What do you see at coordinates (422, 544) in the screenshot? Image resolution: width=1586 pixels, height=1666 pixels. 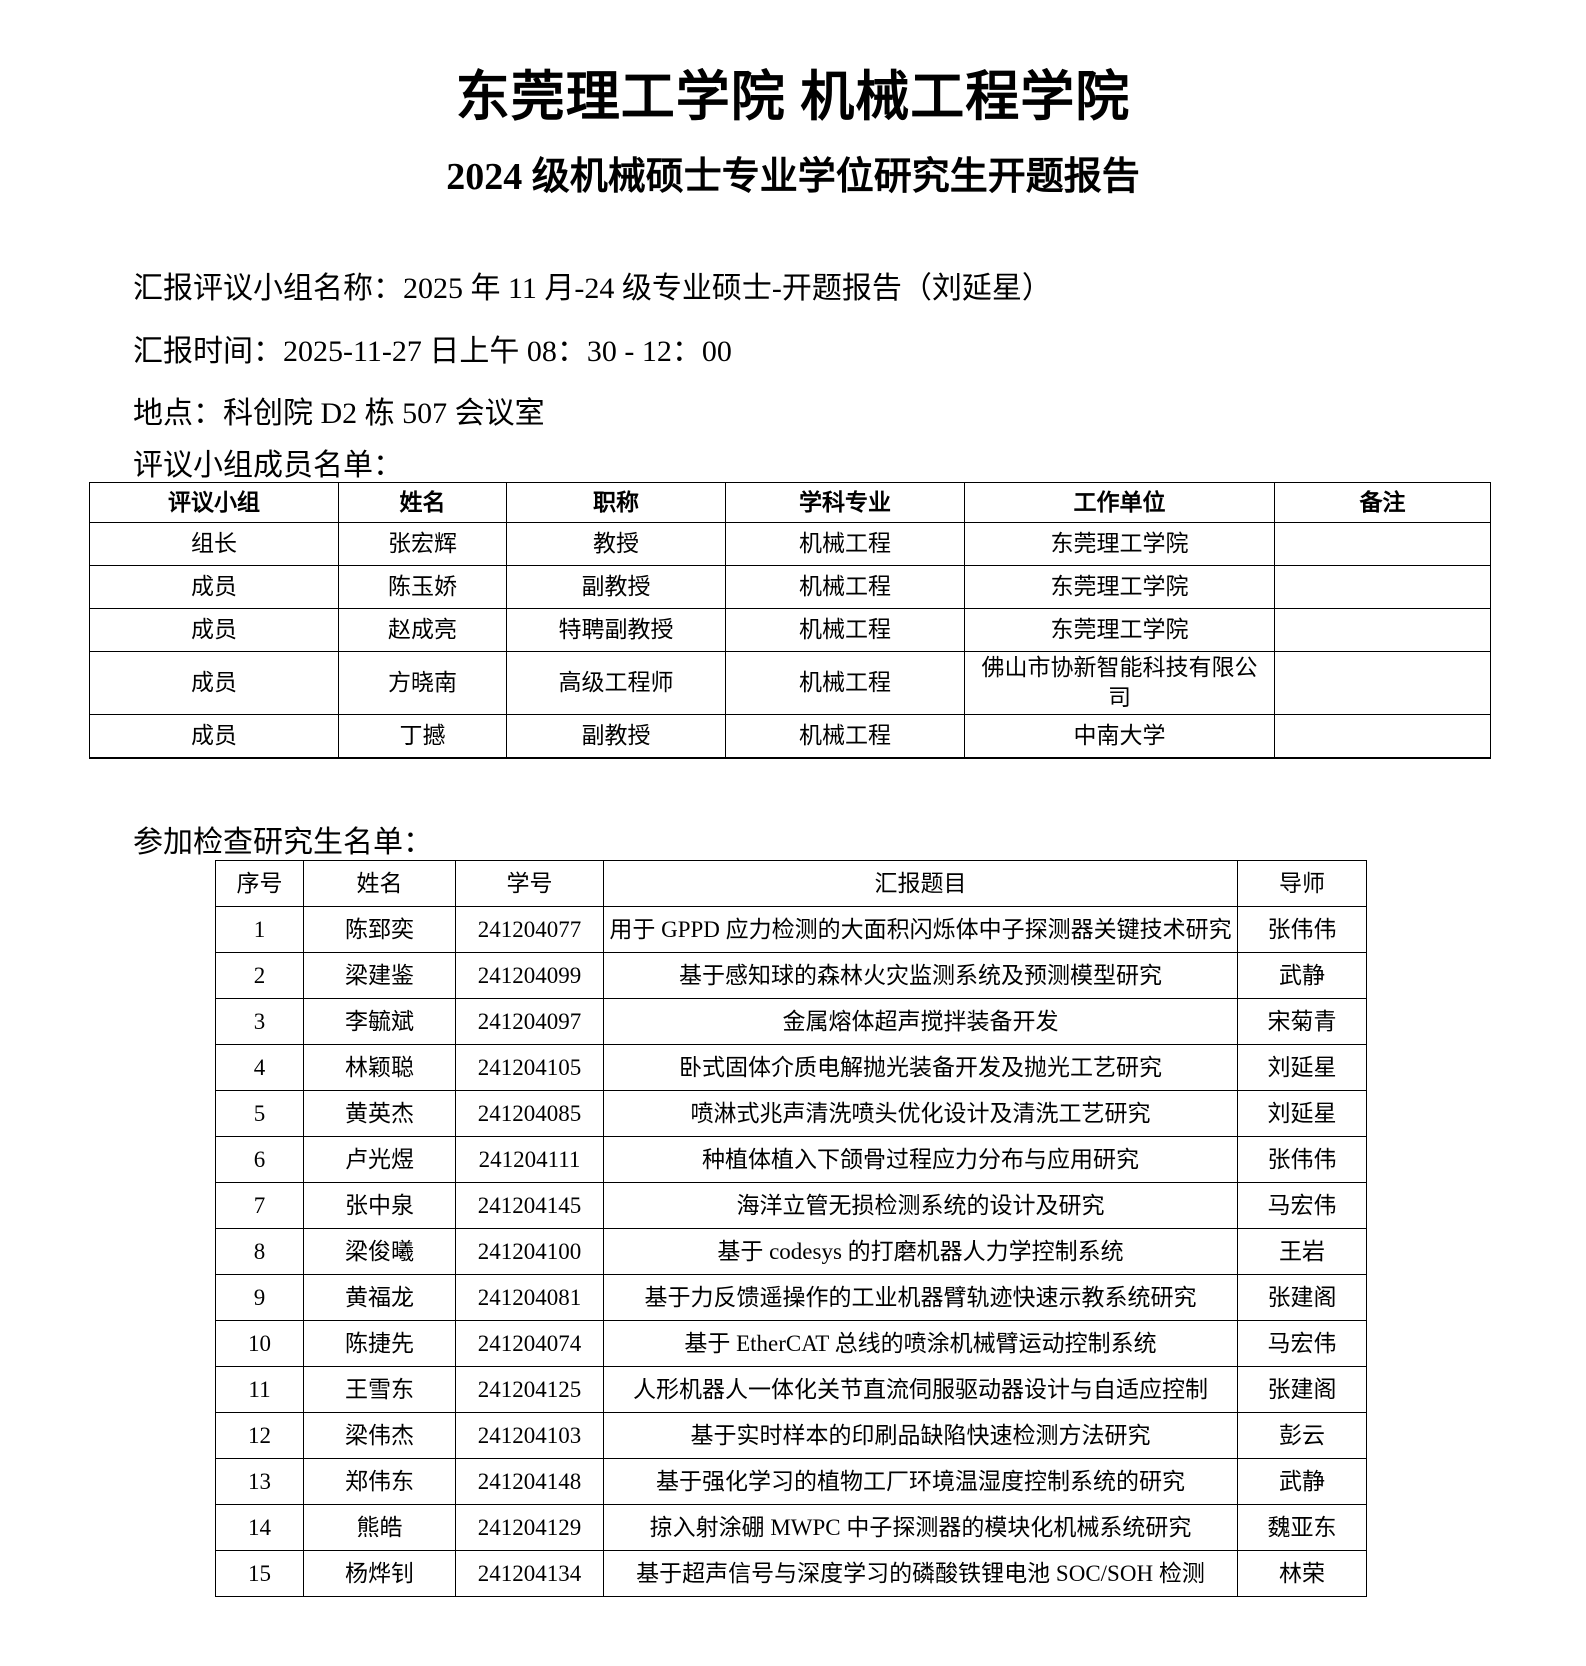 I see `table-cell: 张宏辉` at bounding box center [422, 544].